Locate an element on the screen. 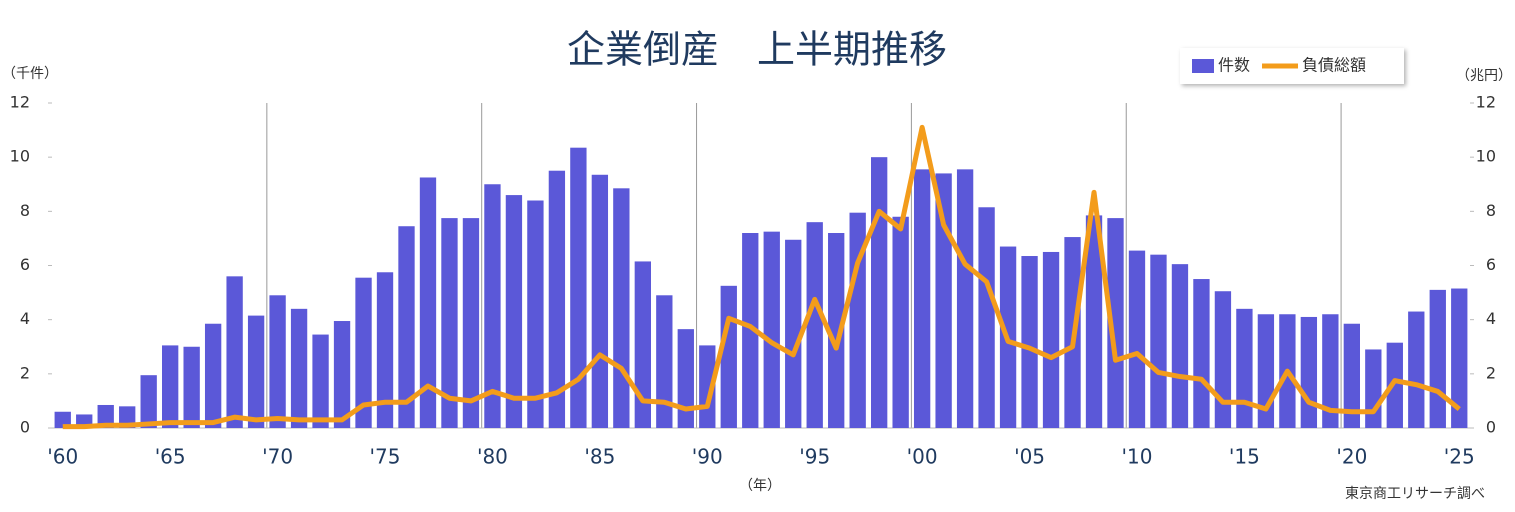 This screenshot has height=512, width=1515. x-tick-label: '15 is located at coordinates (1244, 457).